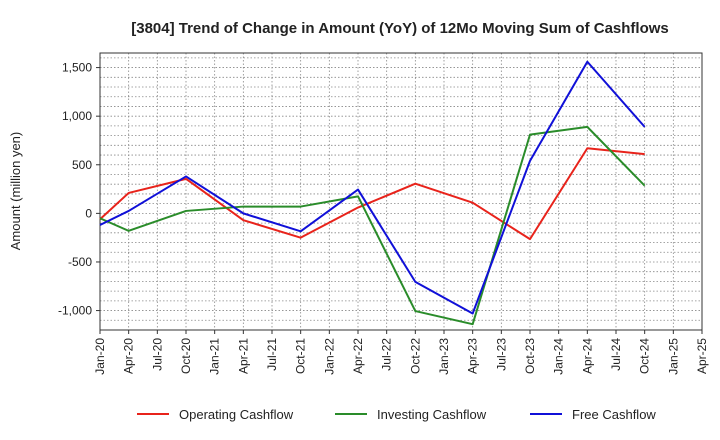 This screenshot has height=440, width=720. What do you see at coordinates (79, 189) in the screenshot?
I see `y-axis-ticks: -1,000 -500 0 500 1,000 1,500` at bounding box center [79, 189].